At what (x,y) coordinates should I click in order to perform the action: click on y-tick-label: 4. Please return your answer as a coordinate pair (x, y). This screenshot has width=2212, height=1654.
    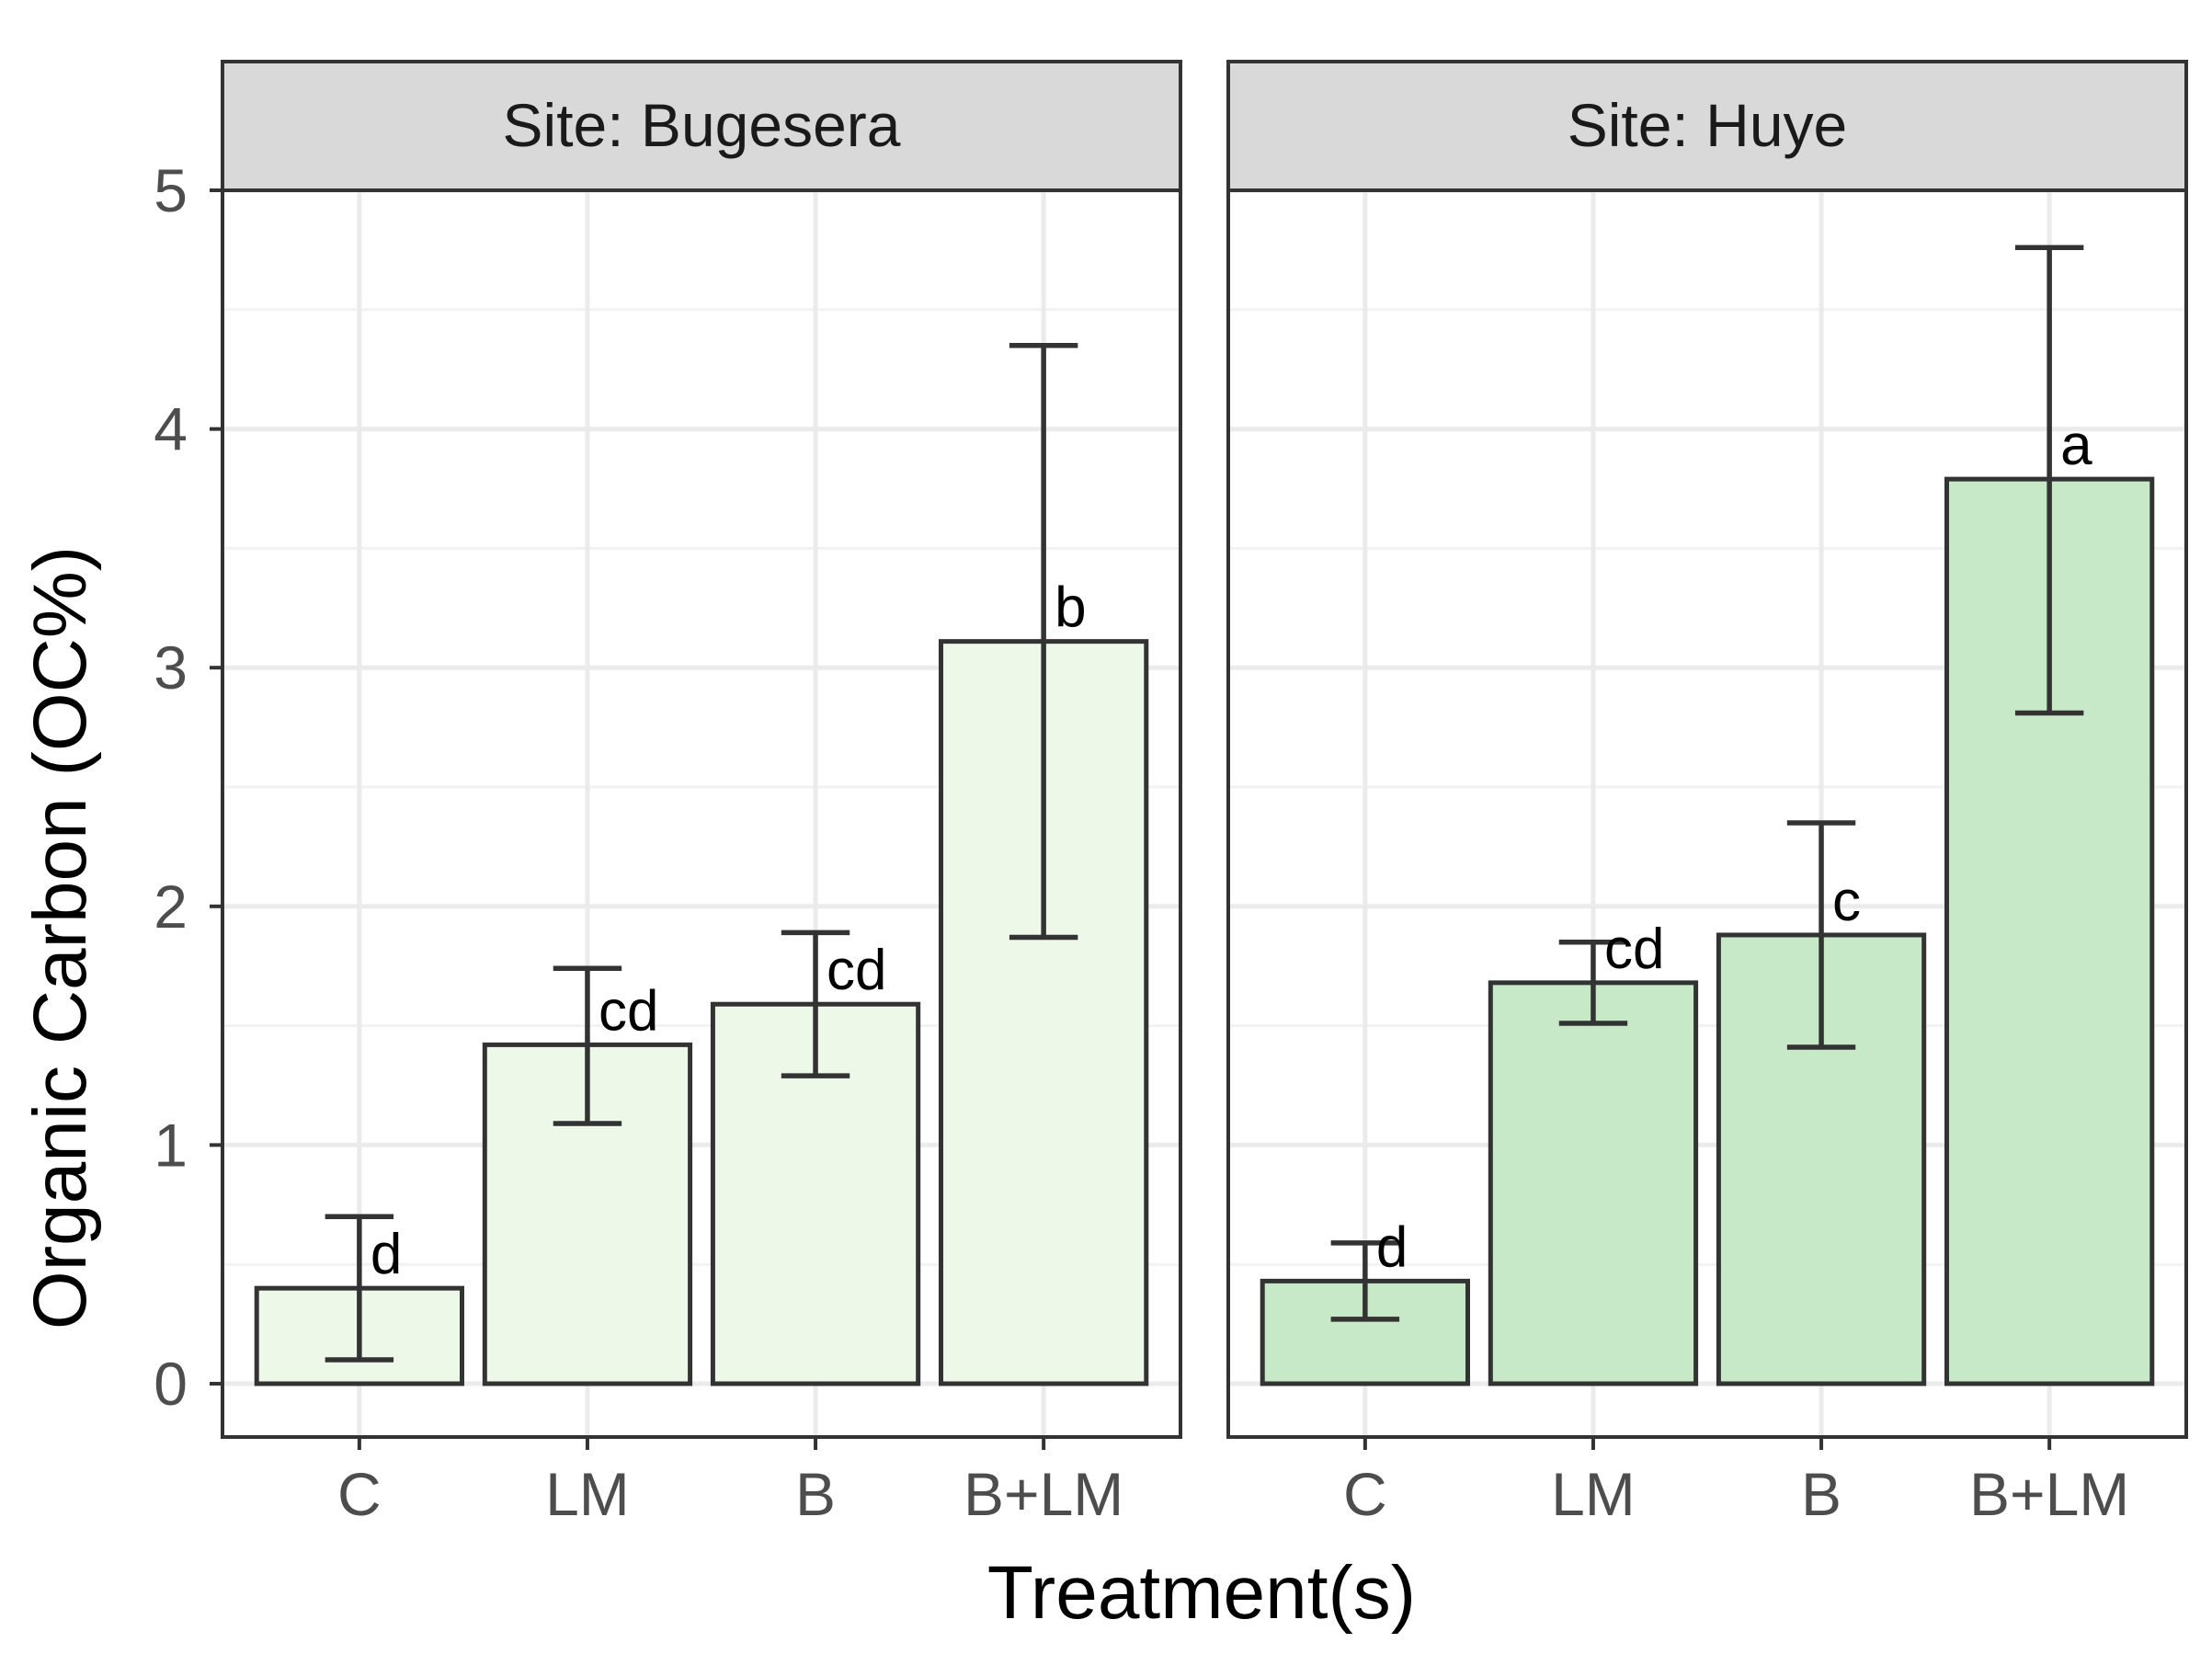
    Looking at the image, I should click on (171, 429).